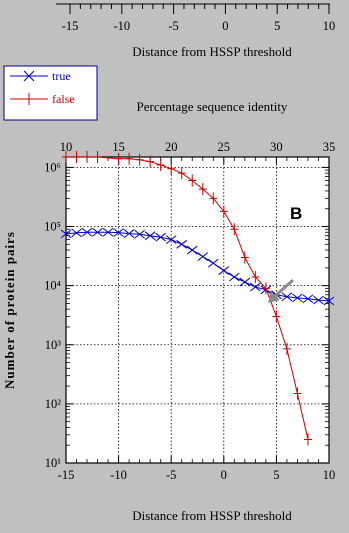 The width and height of the screenshot is (349, 533). Describe the element at coordinates (171, 147) in the screenshot. I see `top-x-tick-label: 20` at that location.